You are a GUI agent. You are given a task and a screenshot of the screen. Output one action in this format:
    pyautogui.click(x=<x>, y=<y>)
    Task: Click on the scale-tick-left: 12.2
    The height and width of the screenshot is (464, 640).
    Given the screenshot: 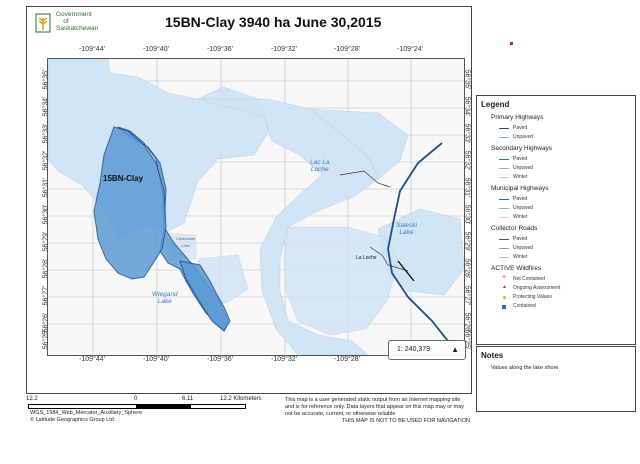 What is the action you would take?
    pyautogui.click(x=32, y=399)
    